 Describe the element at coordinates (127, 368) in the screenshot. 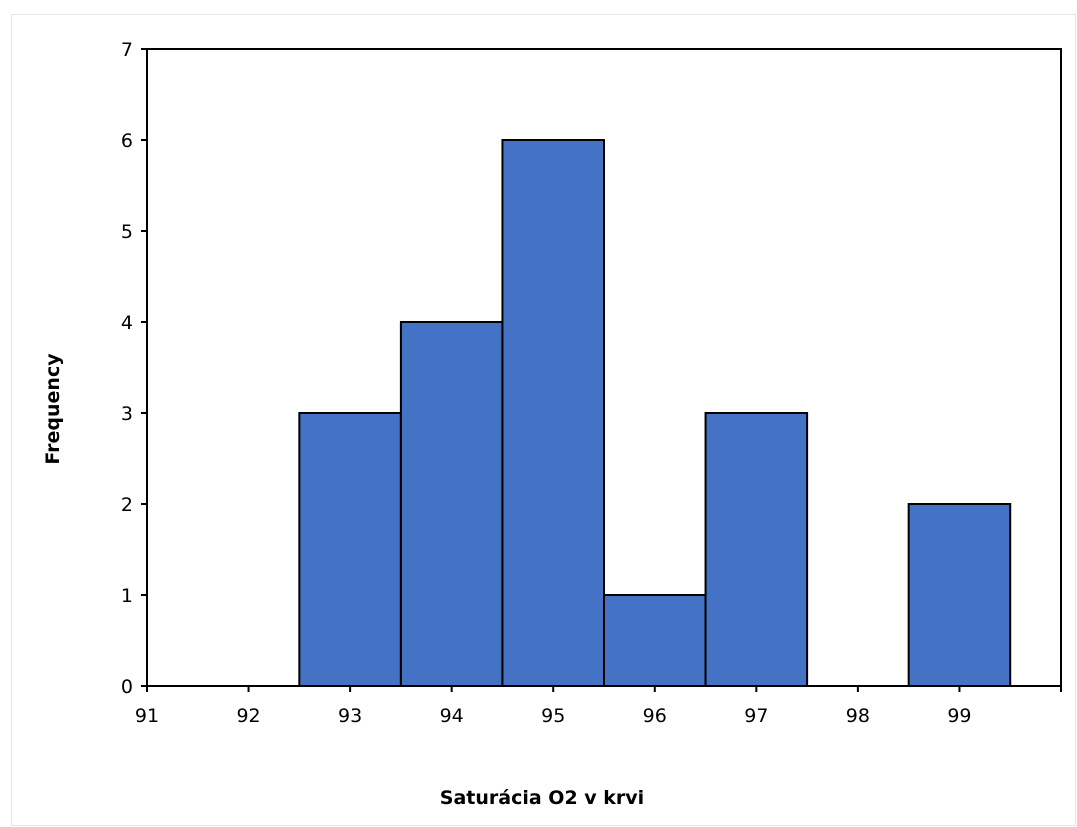

I see `y-tick-labels: 0 1 2 3 4 5 6 7` at that location.